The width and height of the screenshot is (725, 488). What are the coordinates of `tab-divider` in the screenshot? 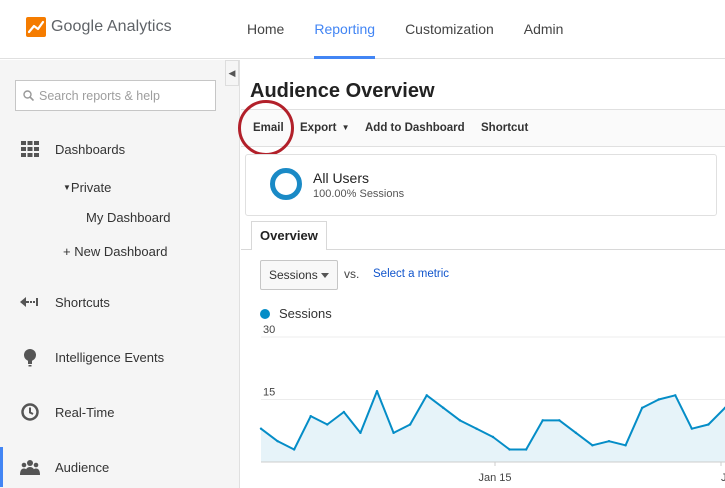 It's located at (483, 249).